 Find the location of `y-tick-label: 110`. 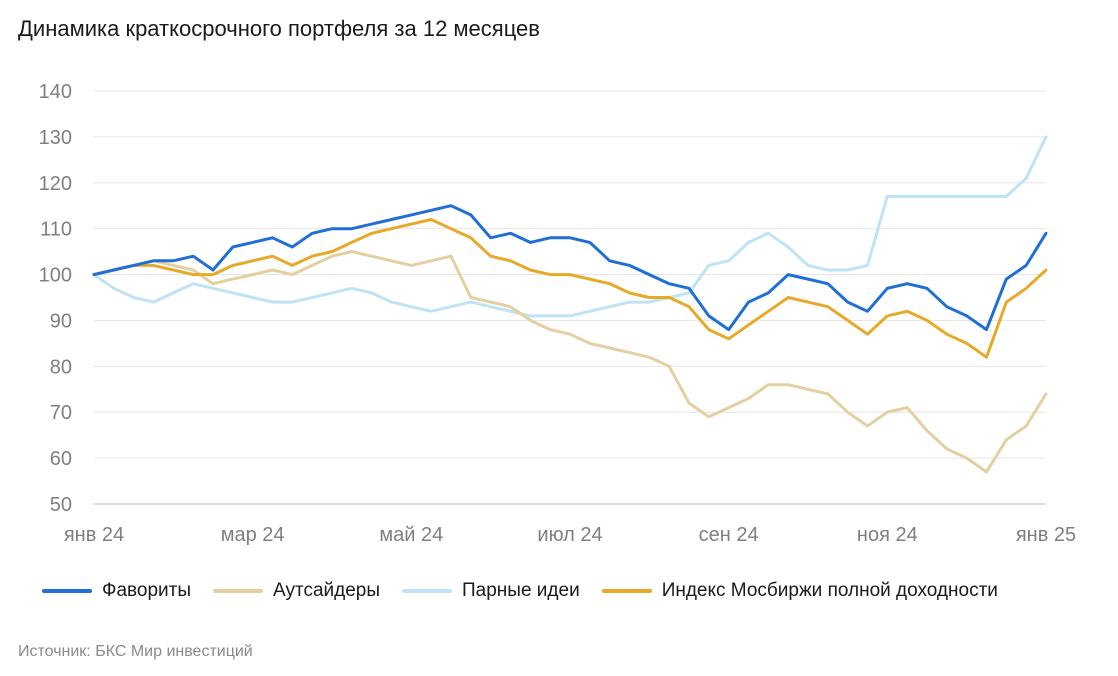

y-tick-label: 110 is located at coordinates (56, 230).